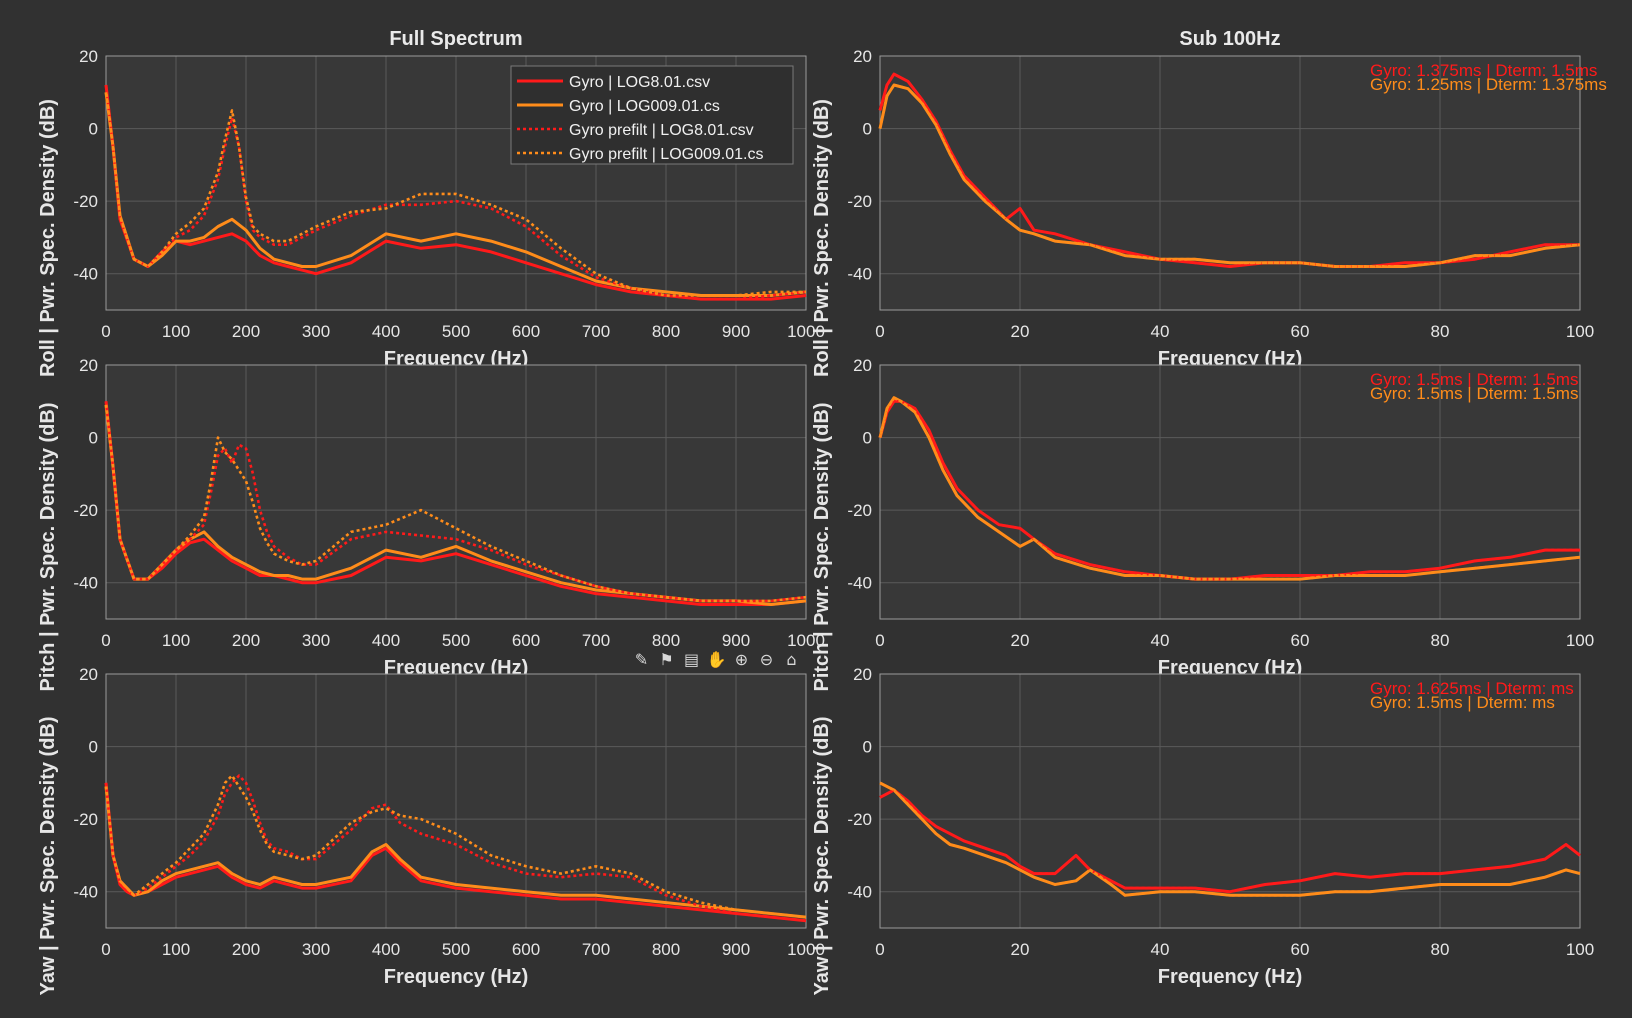 The height and width of the screenshot is (1018, 1632). Describe the element at coordinates (48, 547) in the screenshot. I see `y-axis-label-full-1: Pitch | Pwr. Spec. Density (dB)` at that location.